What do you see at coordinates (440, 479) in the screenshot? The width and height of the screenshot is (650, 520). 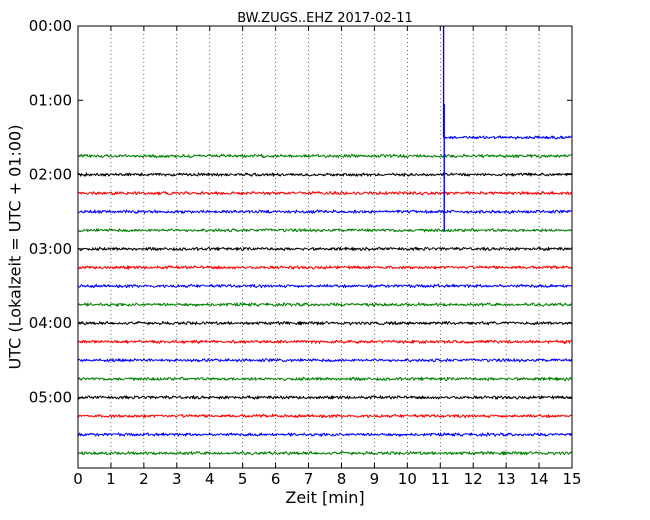 I see `x-tick-label: 11` at bounding box center [440, 479].